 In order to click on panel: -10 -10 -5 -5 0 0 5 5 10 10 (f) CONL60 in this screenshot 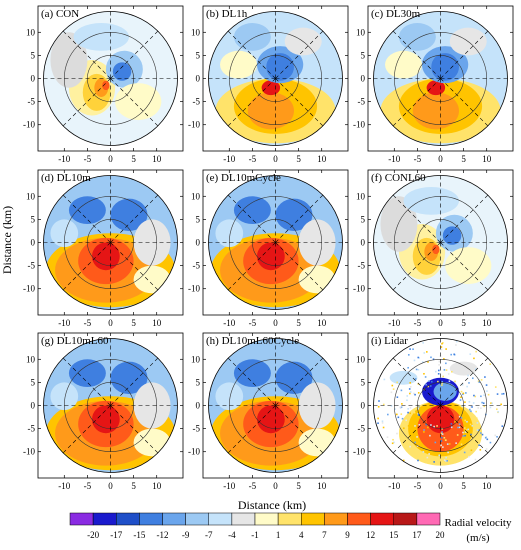, I will do `click(433, 248)`.